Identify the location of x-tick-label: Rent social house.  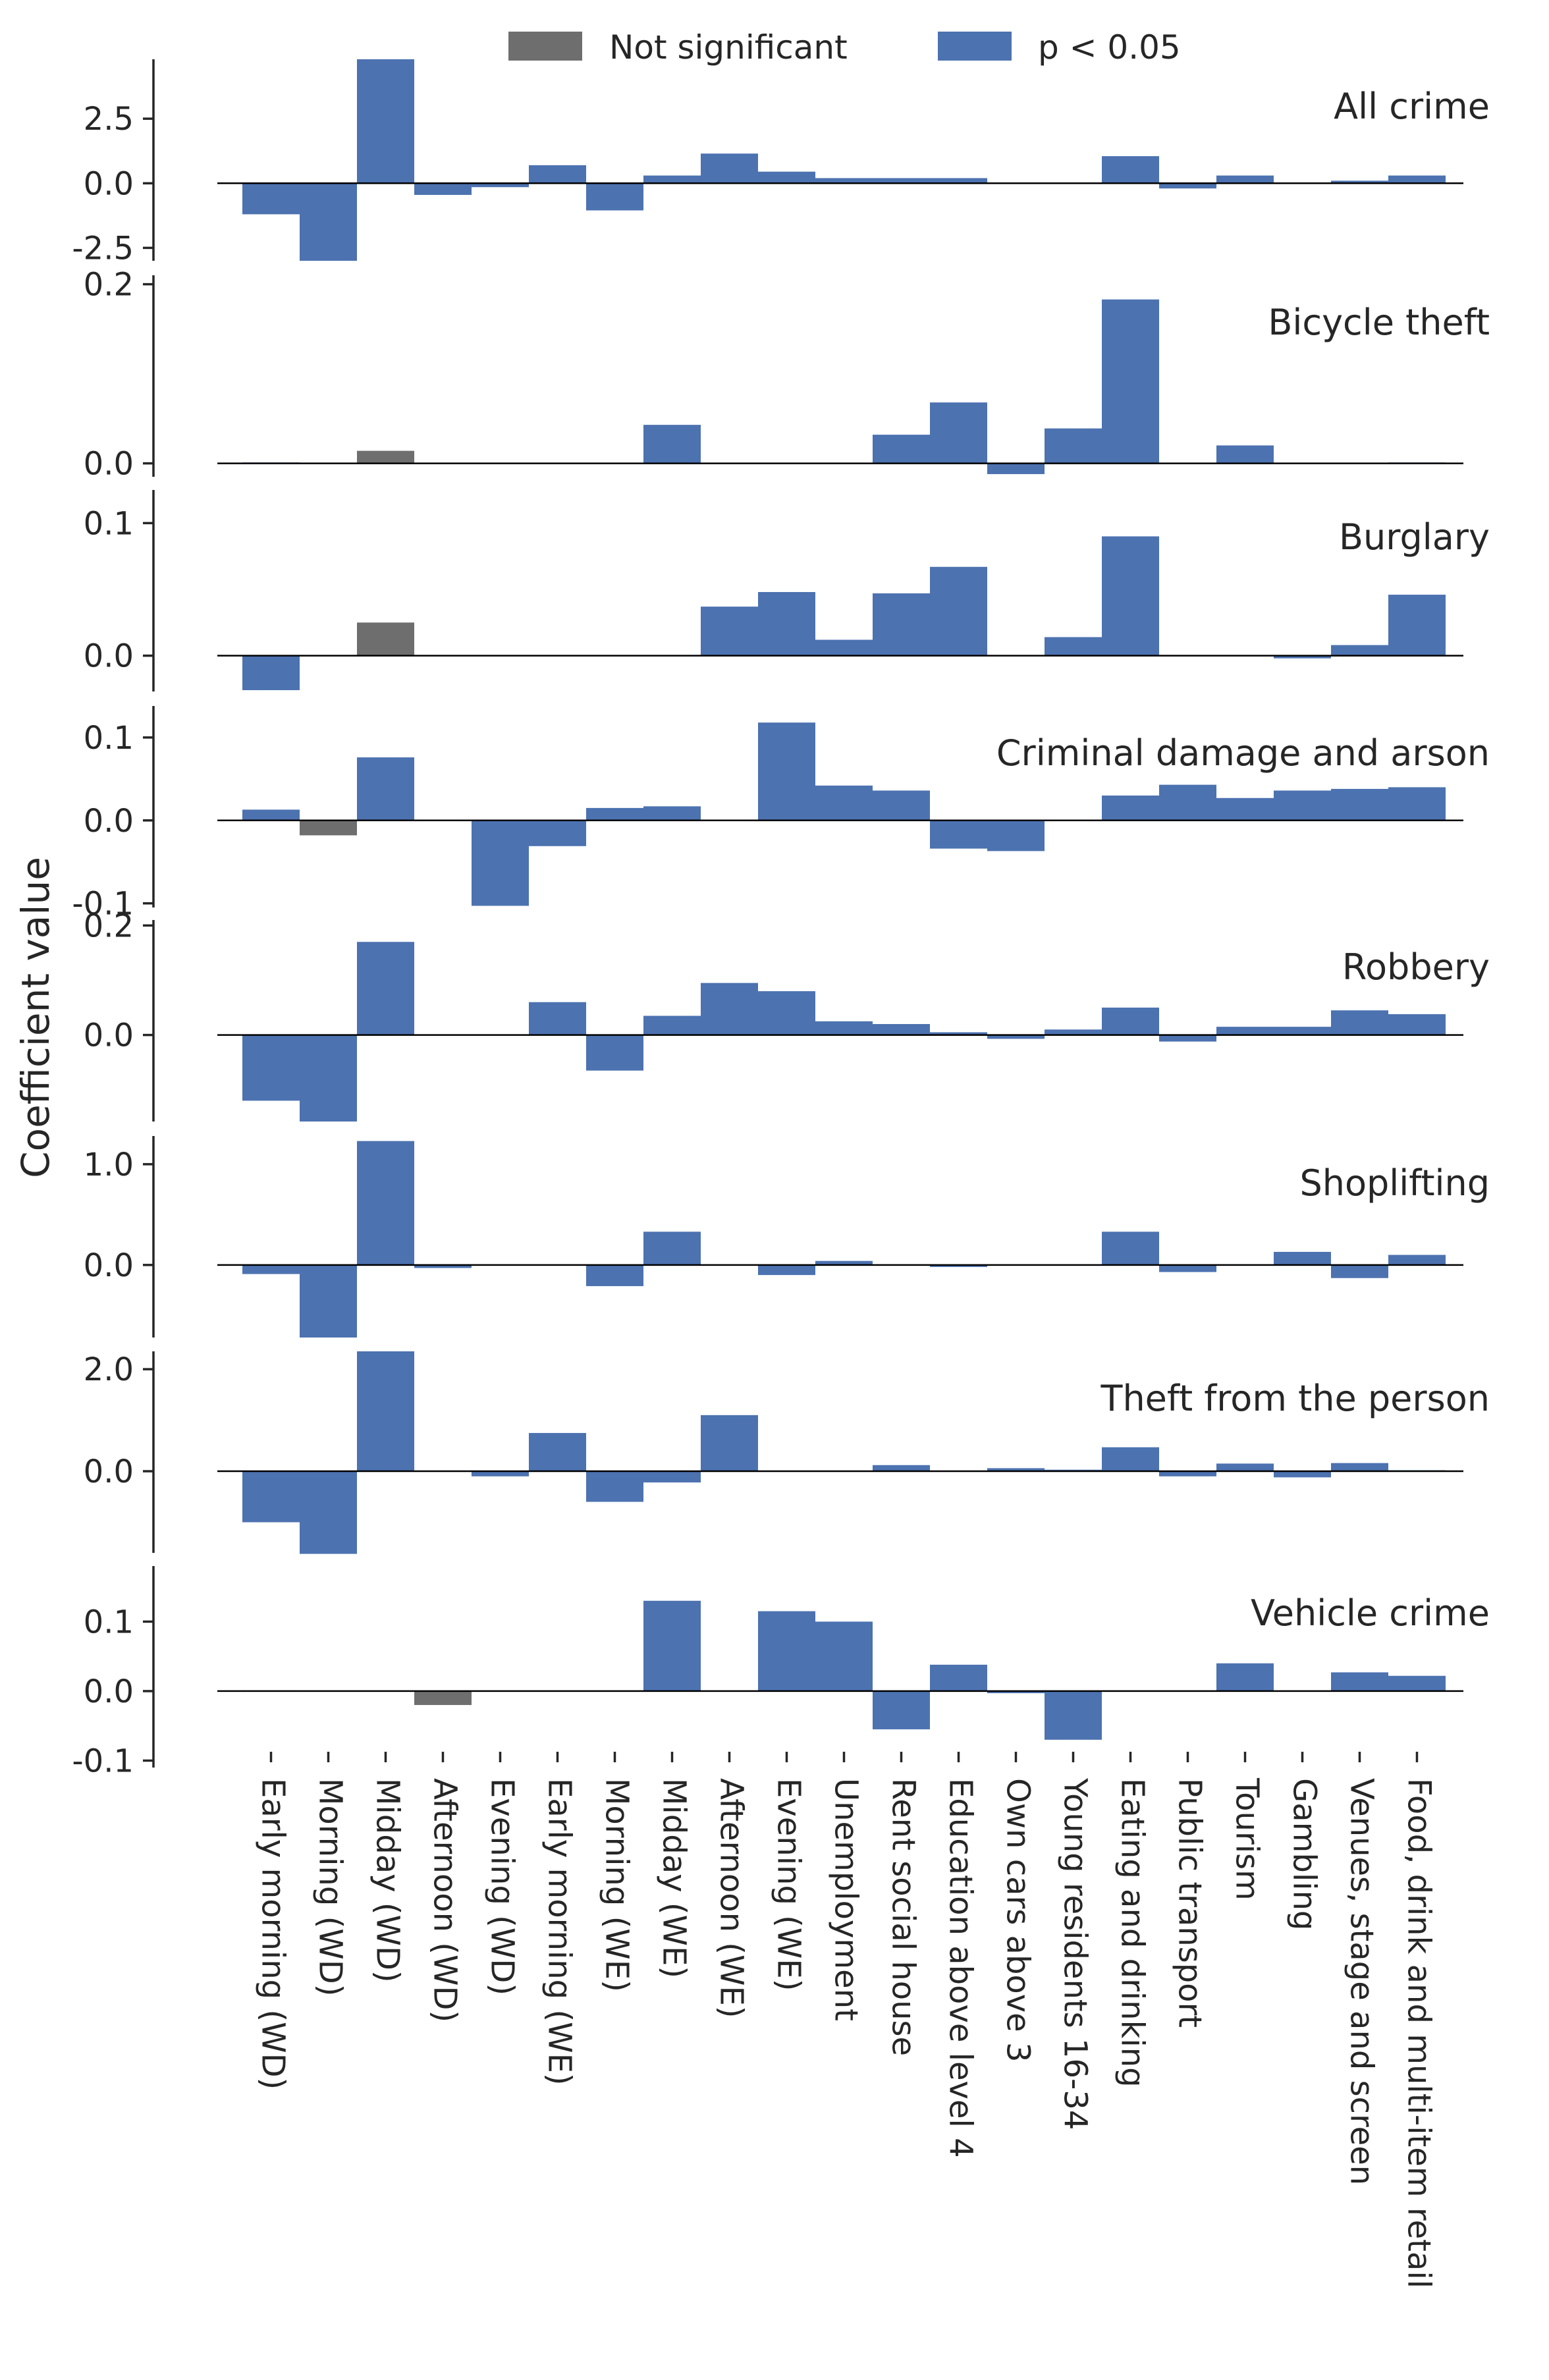
(904, 1917).